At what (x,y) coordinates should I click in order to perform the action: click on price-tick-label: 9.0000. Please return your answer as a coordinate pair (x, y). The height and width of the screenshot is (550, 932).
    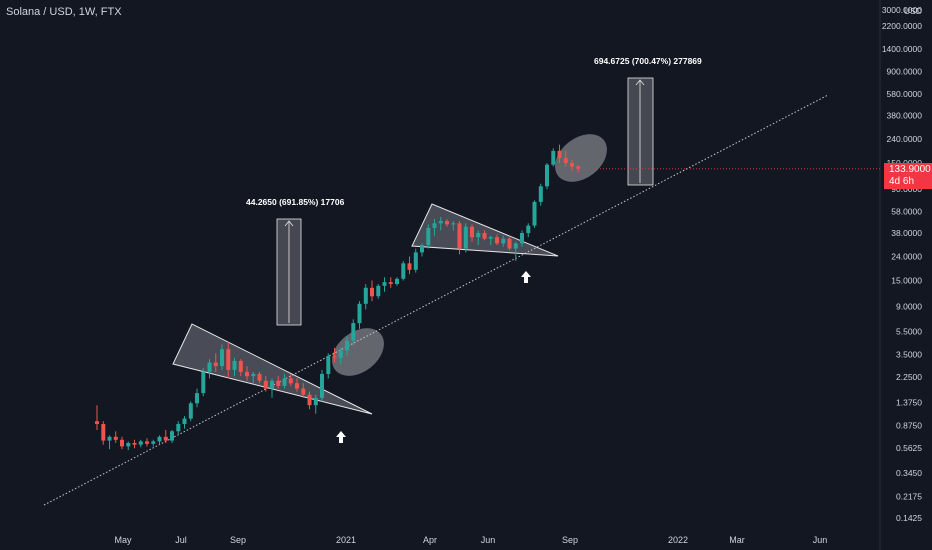
    Looking at the image, I should click on (909, 307).